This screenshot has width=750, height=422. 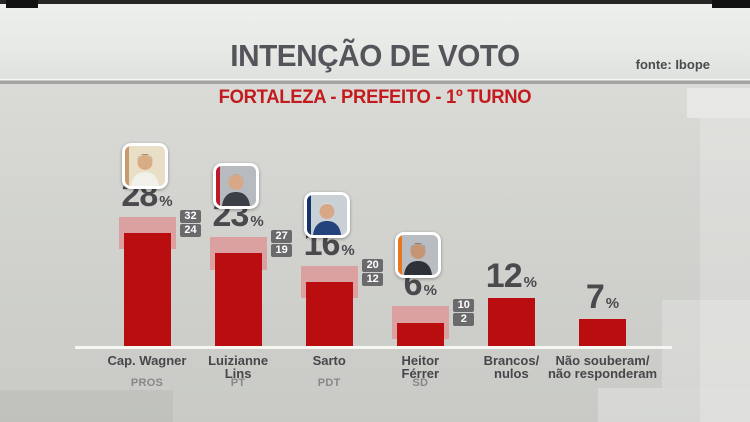 I want to click on party-label: PDT, so click(x=329, y=383).